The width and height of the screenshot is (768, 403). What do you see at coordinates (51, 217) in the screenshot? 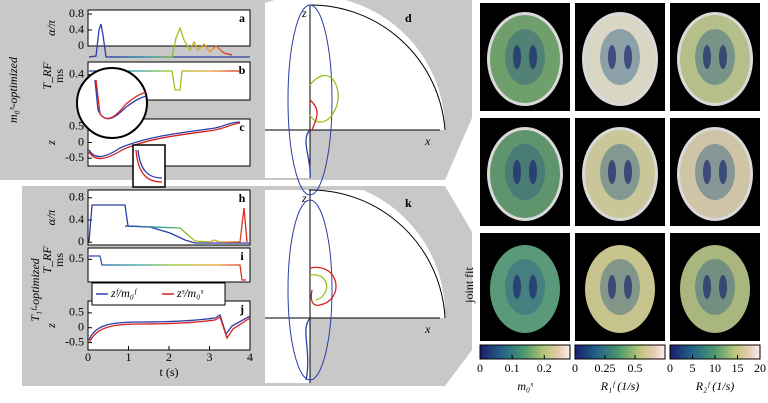
I see `y-axis-label: α/π` at bounding box center [51, 217].